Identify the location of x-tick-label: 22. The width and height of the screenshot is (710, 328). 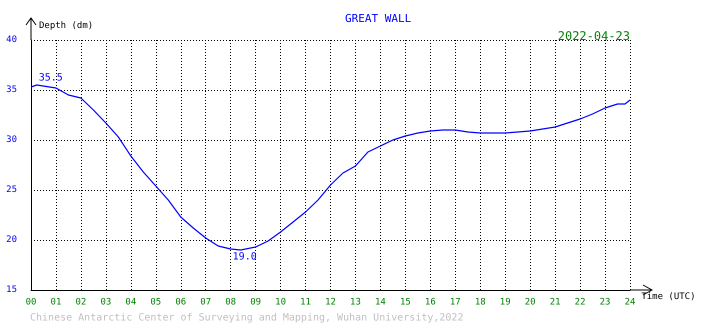
(580, 303).